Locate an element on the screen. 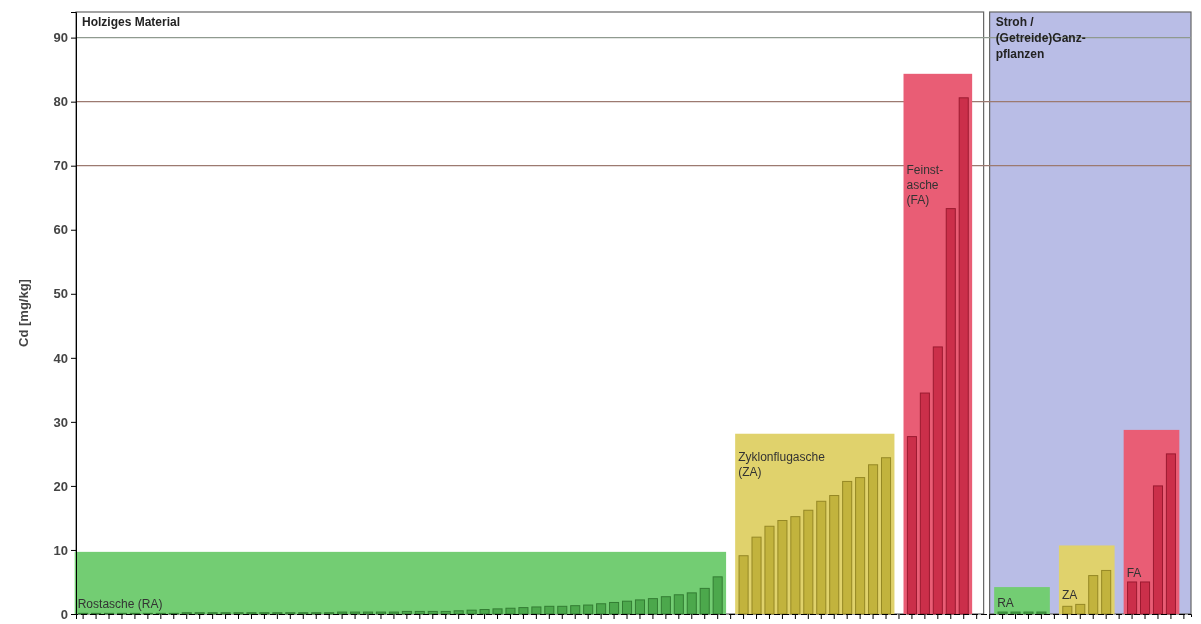  y-tick-label: 30 is located at coordinates (60, 422).